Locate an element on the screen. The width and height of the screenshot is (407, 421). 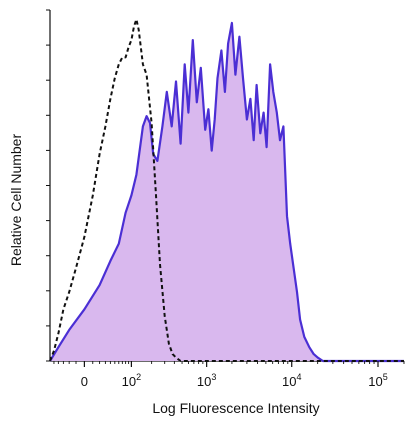
x-tick-label: 10⁴ is located at coordinates (291, 380).